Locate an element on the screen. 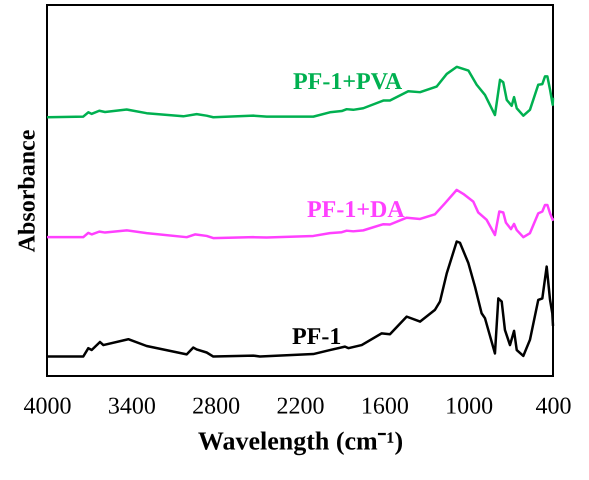 This screenshot has width=589, height=480. y-axis-title: Absorbance is located at coordinates (27, 190).